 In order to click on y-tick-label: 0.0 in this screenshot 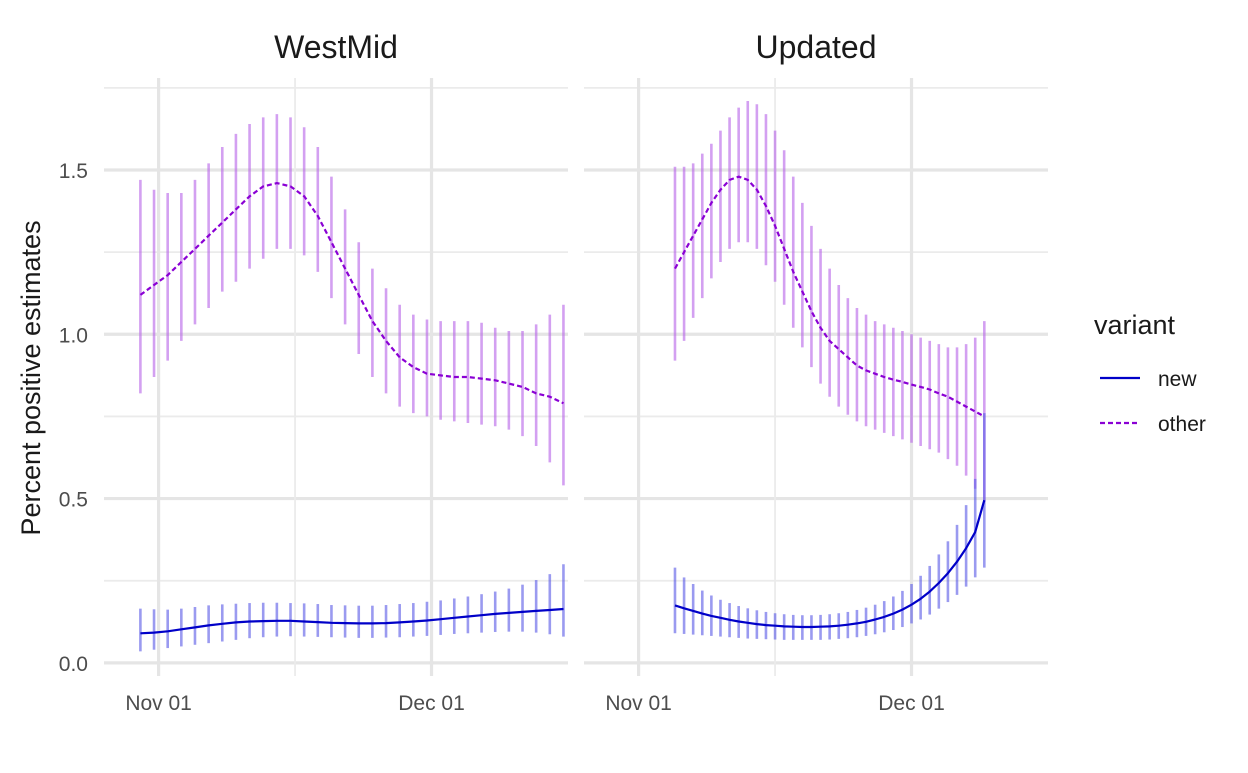, I will do `click(73, 664)`.